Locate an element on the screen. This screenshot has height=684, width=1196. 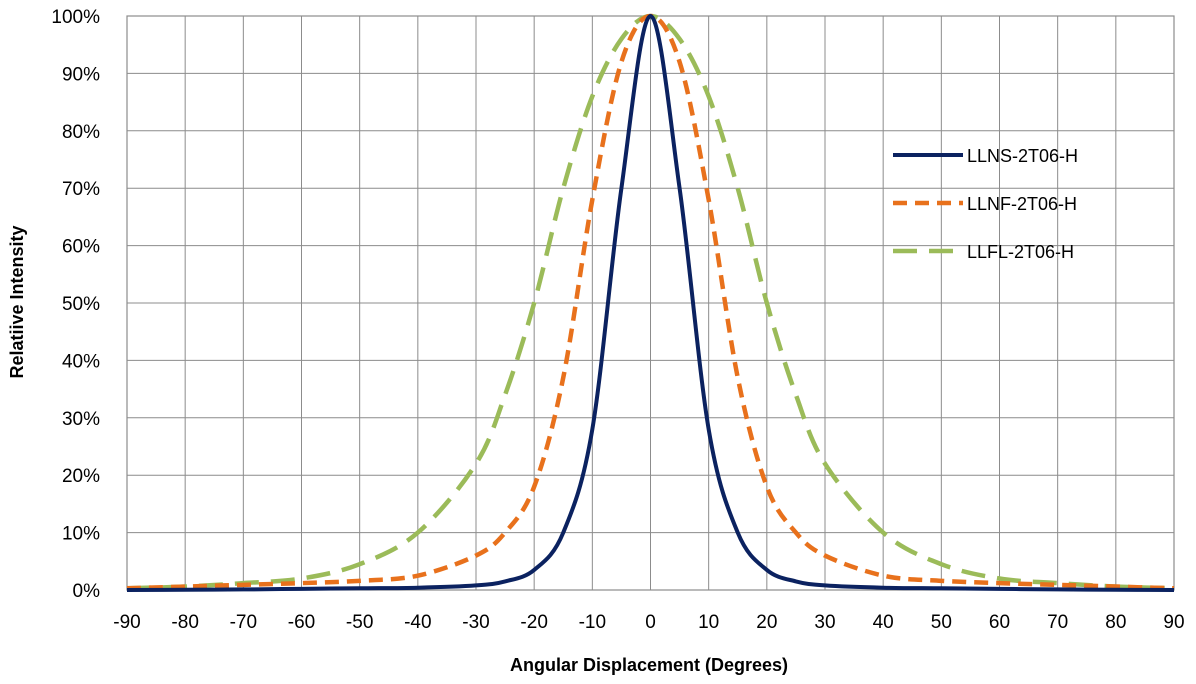
x-tick-label: -30 is located at coordinates (475, 622).